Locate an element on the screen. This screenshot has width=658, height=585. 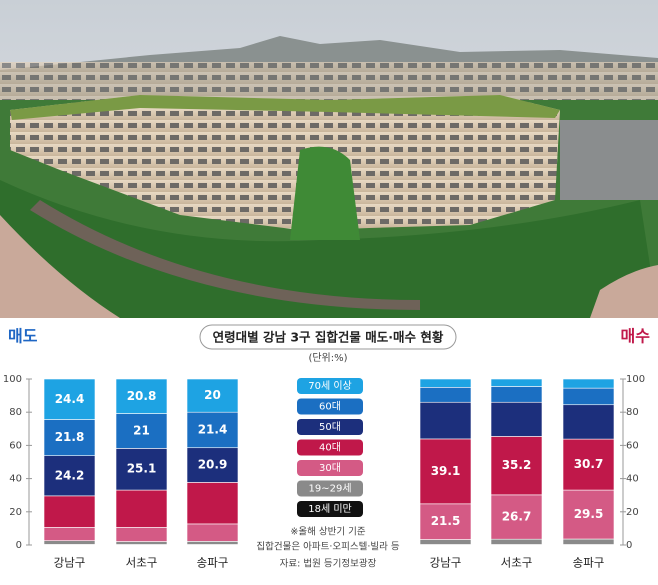
legend-label: 50대 is located at coordinates (330, 427).